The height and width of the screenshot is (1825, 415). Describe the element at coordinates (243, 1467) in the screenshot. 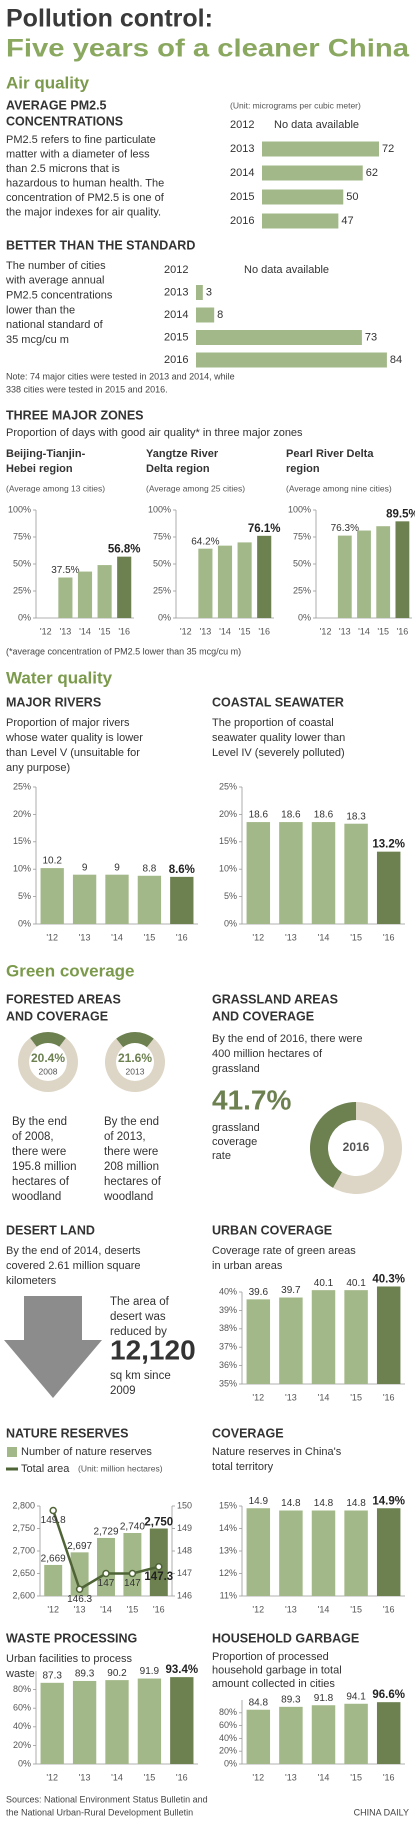

I see `chart-description: total territory` at that location.